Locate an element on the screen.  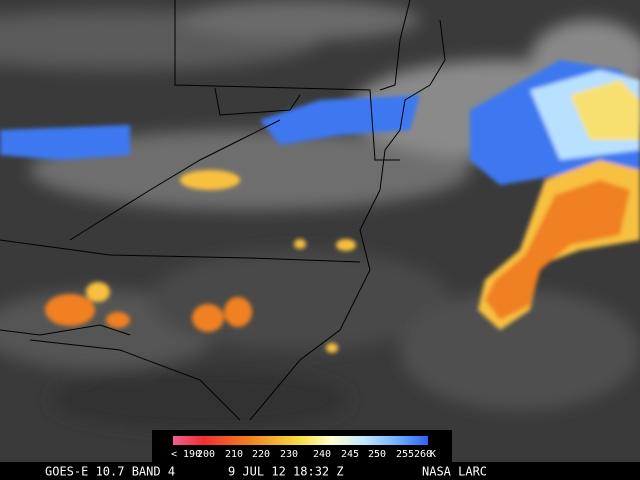
colorbar-label: 245 is located at coordinates (350, 454).